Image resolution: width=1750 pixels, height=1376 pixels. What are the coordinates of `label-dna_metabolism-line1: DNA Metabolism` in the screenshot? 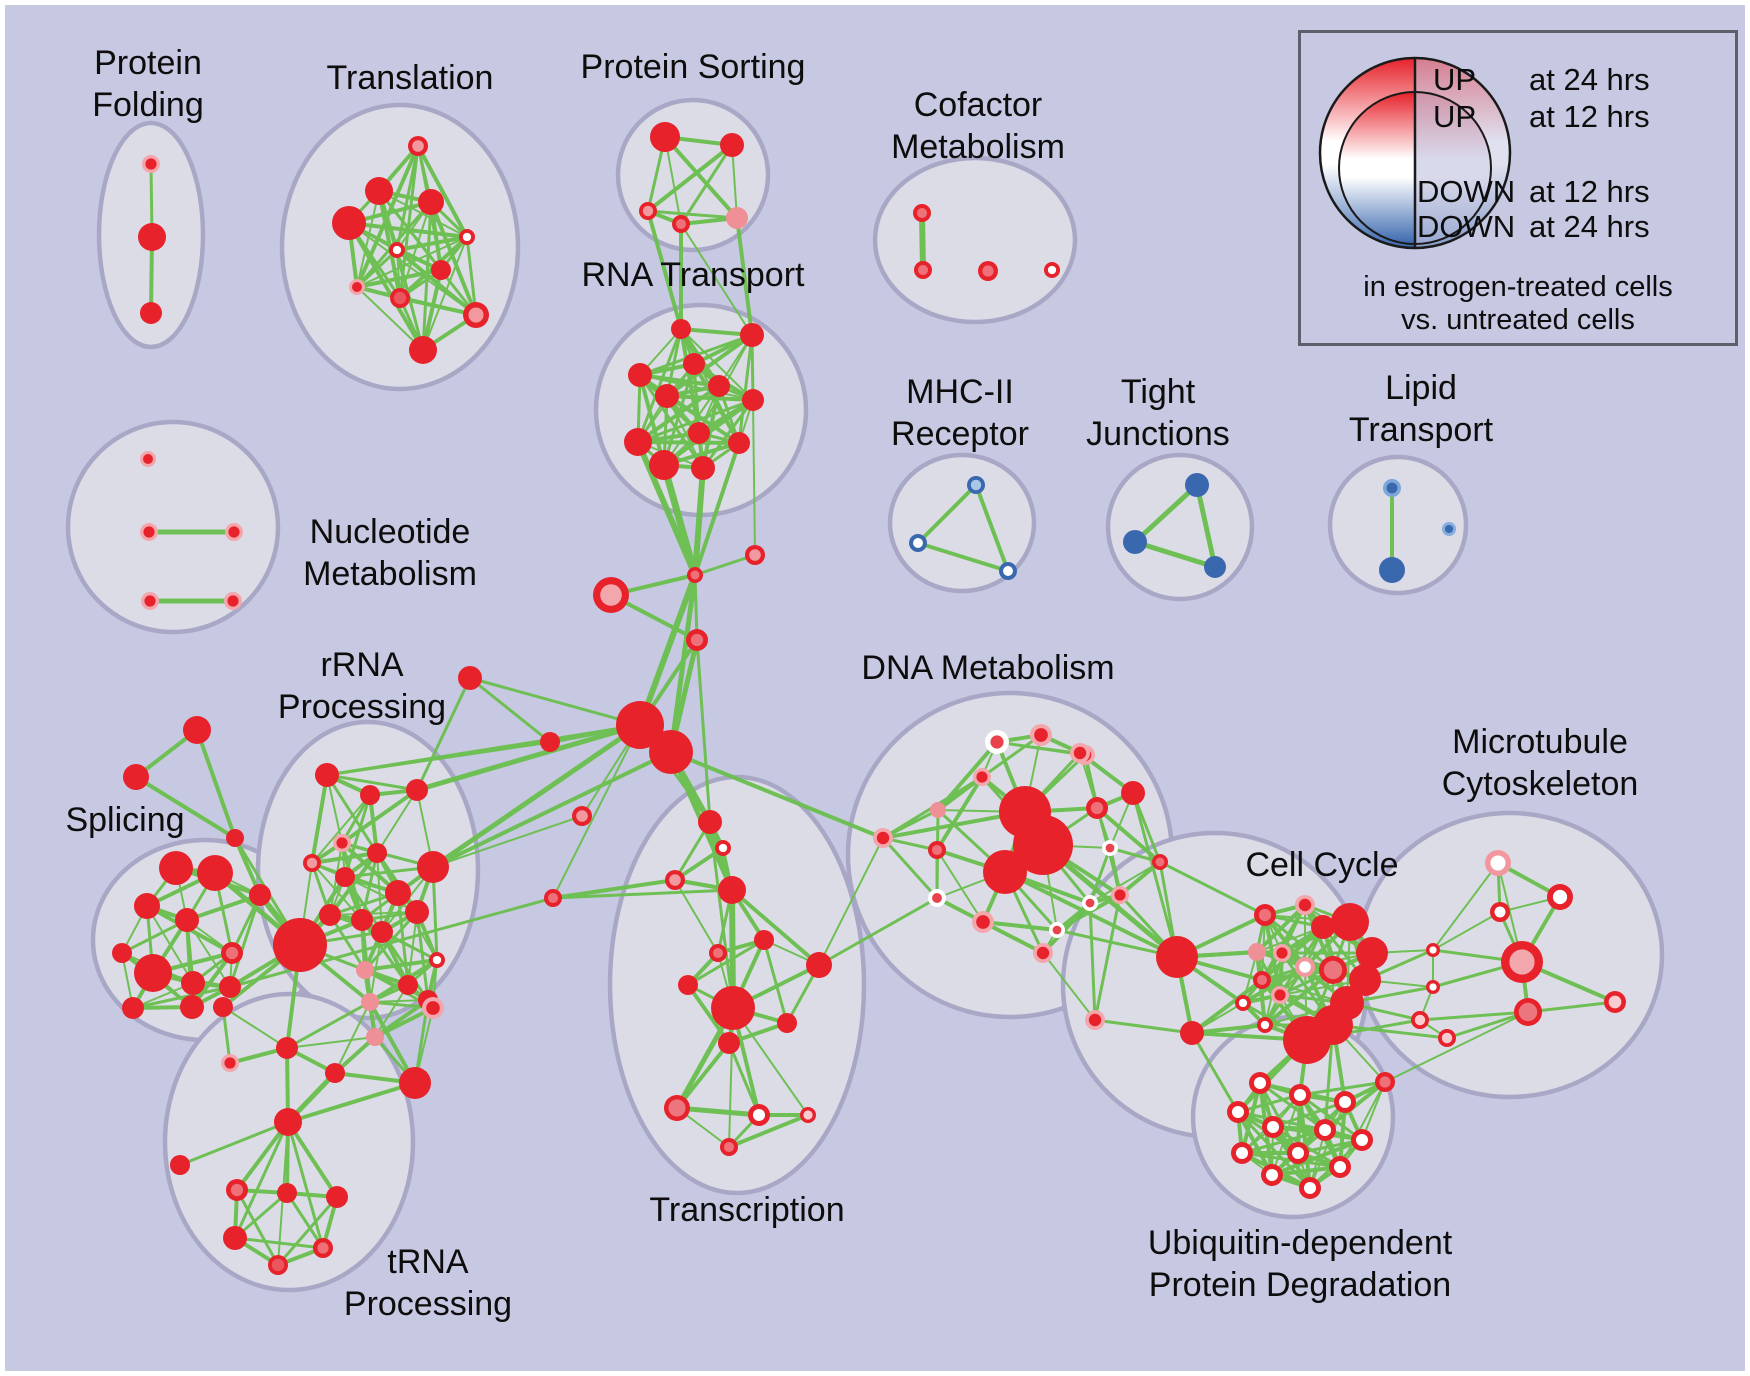 It's located at (987, 668).